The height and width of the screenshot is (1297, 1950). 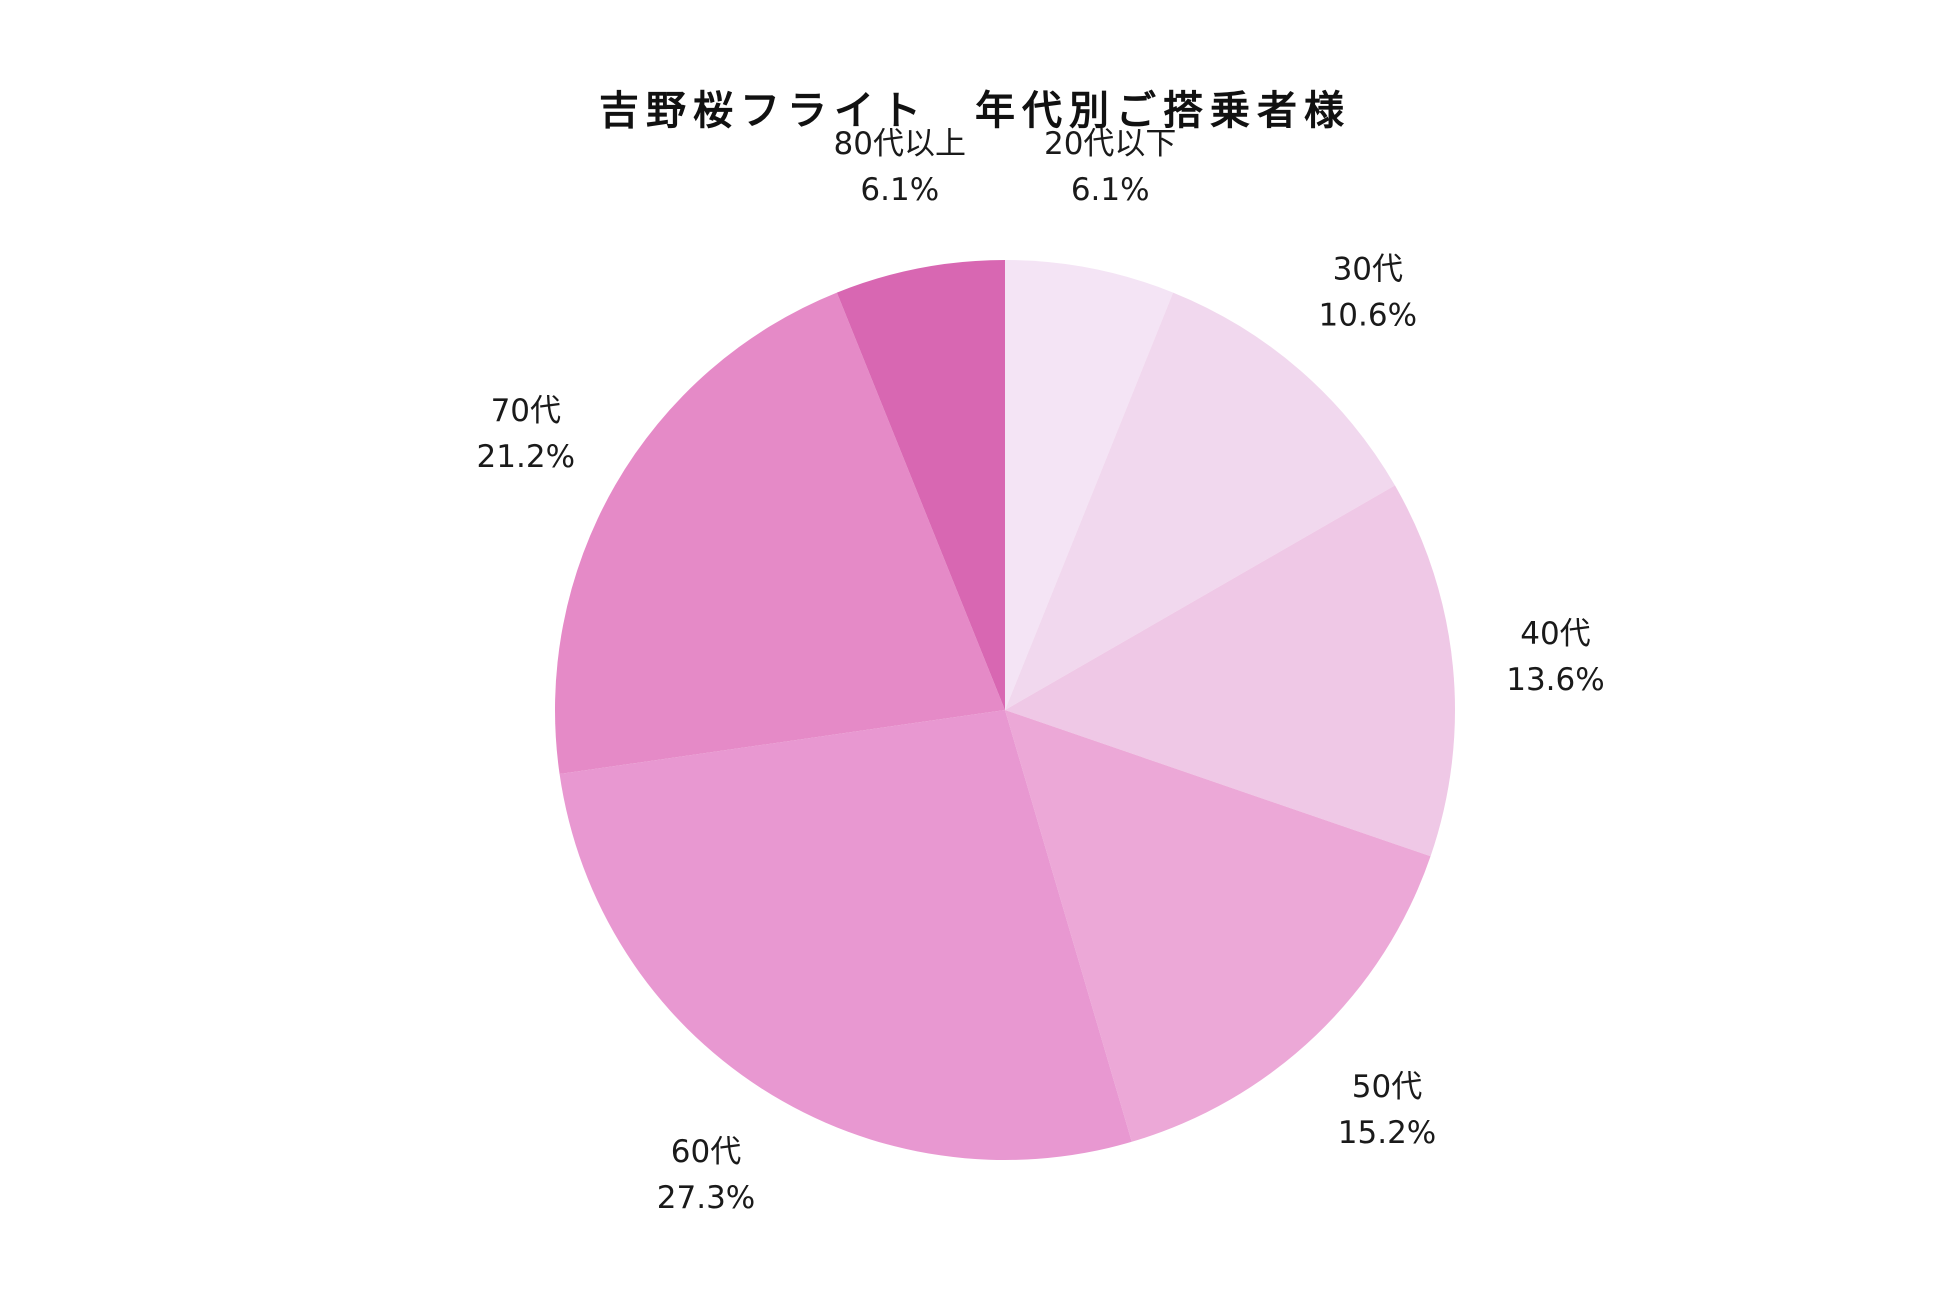 I want to click on slice-label-0: 20代以下, so click(x=1110, y=144).